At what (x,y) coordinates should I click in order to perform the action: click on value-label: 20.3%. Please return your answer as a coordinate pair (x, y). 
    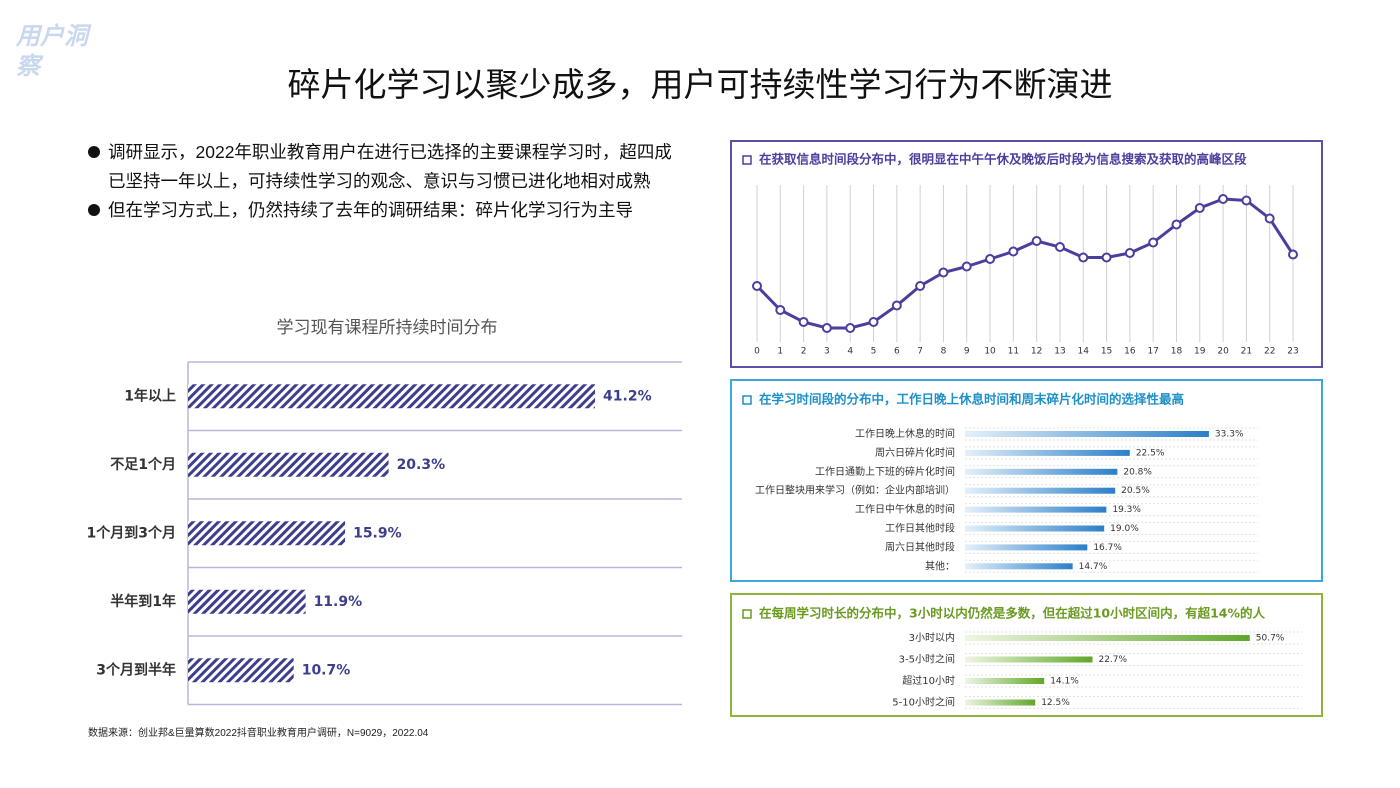
    Looking at the image, I should click on (421, 465).